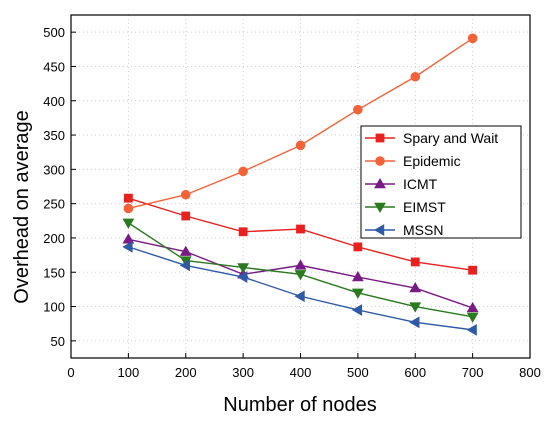 This screenshot has width=550, height=427. I want to click on x-tick-label: 300, so click(243, 372).